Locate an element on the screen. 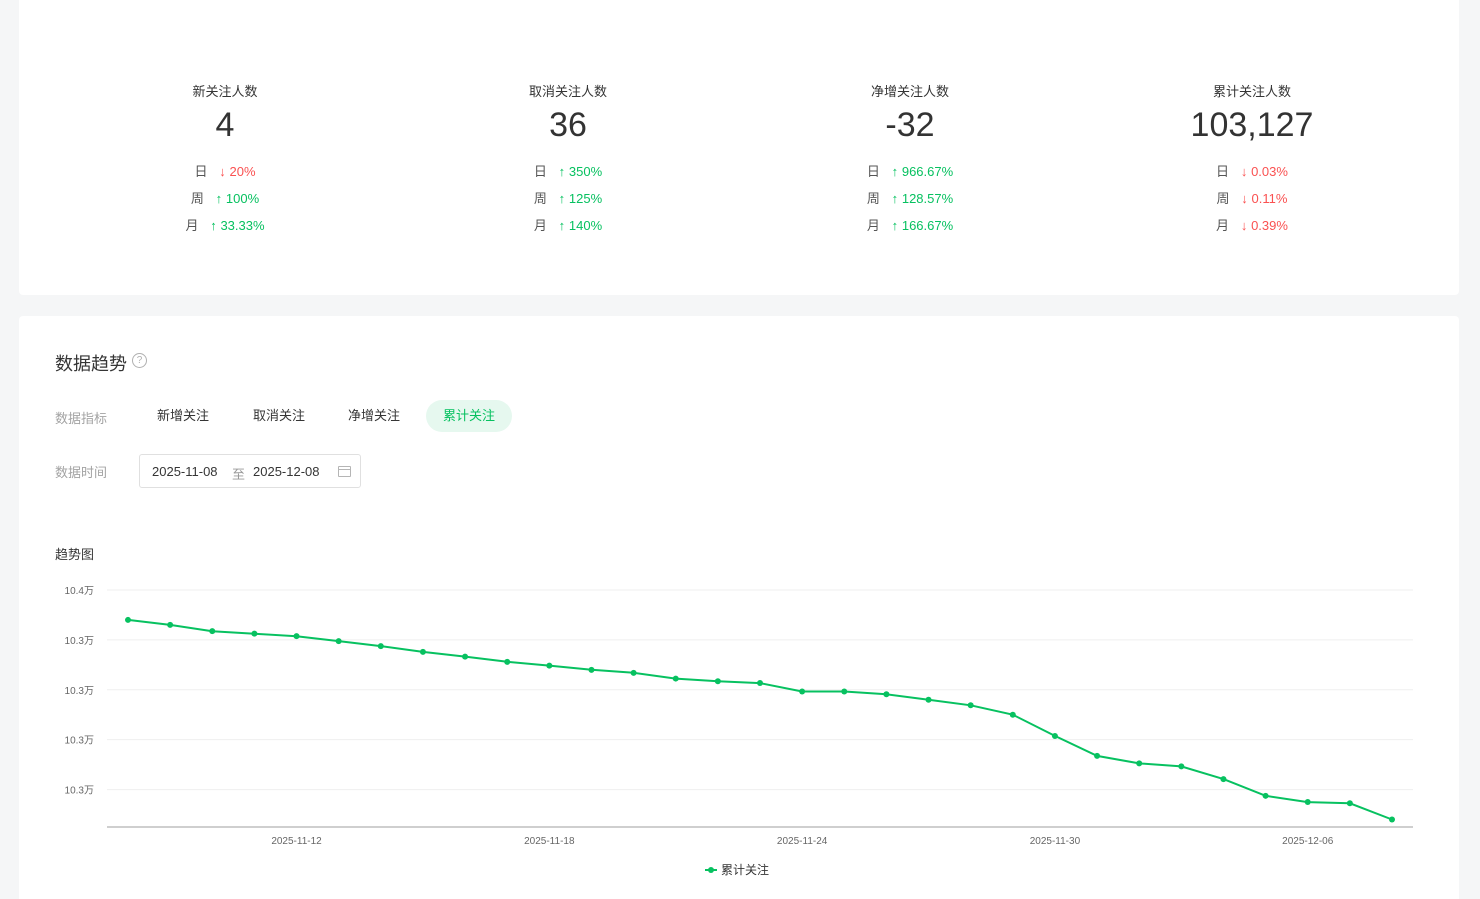  y-tick-label: 10.4万 is located at coordinates (79, 591).